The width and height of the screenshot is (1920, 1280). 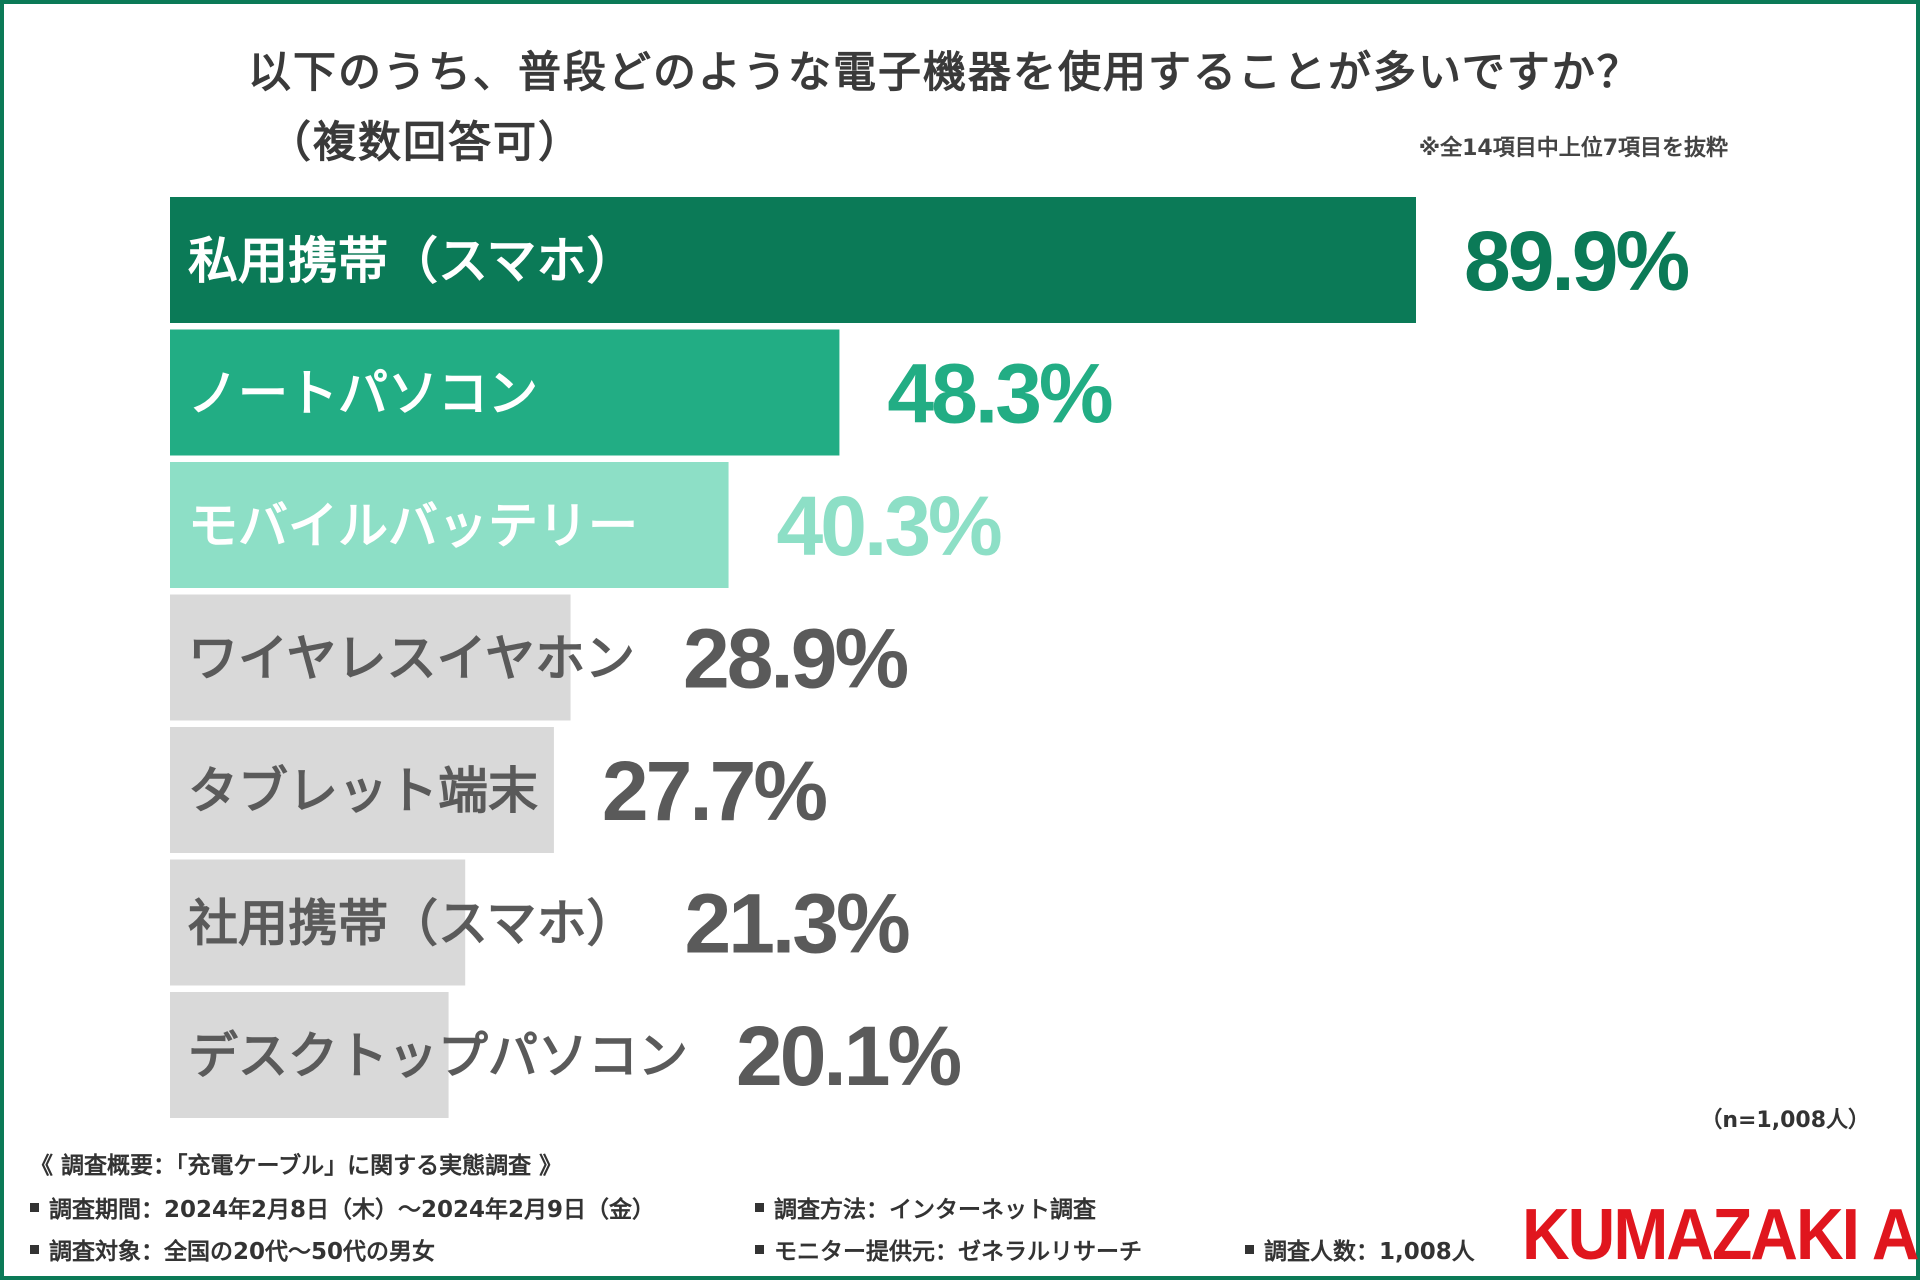 What do you see at coordinates (296, 1166) in the screenshot?
I see `survey-heading: 《 調査概要：「充電ケーブル」に関する実態調査 》` at bounding box center [296, 1166].